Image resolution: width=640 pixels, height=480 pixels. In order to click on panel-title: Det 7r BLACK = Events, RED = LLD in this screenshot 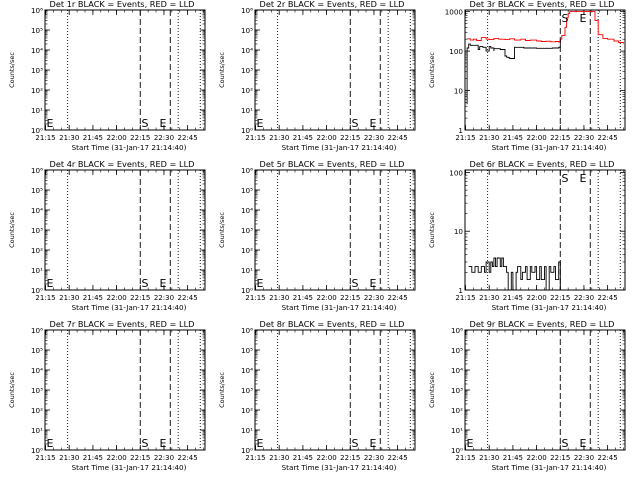, I will do `click(122, 324)`.